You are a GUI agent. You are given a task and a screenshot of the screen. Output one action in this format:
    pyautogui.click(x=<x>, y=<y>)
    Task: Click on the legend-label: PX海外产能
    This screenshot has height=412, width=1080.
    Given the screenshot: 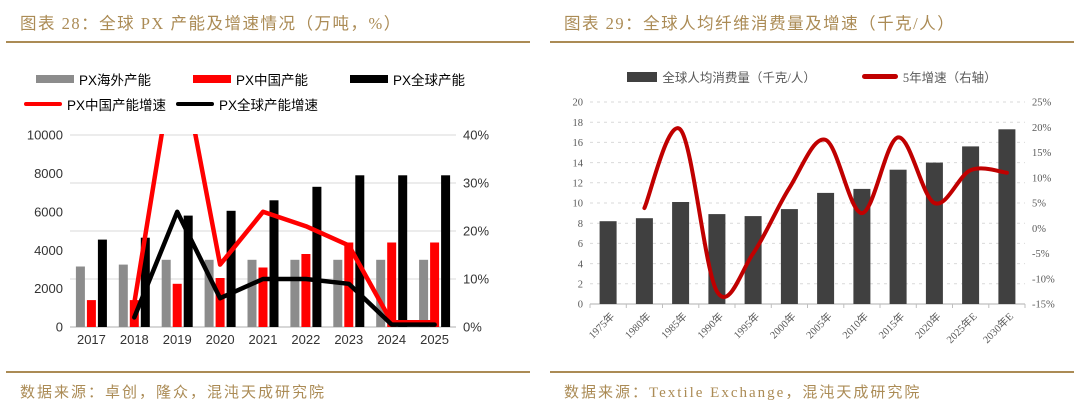 What is the action you would take?
    pyautogui.click(x=115, y=80)
    